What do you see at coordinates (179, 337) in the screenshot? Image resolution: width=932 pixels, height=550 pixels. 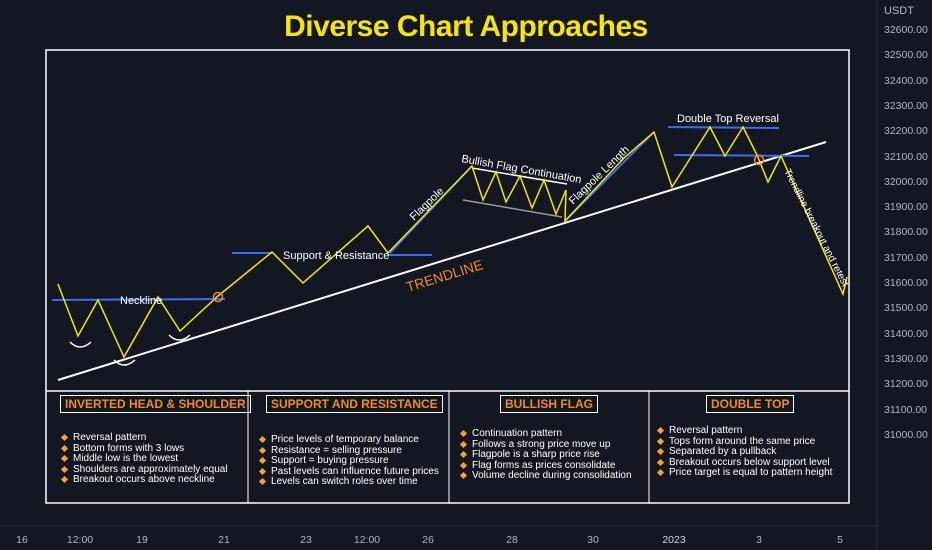 I see `right-shoulder-arc` at bounding box center [179, 337].